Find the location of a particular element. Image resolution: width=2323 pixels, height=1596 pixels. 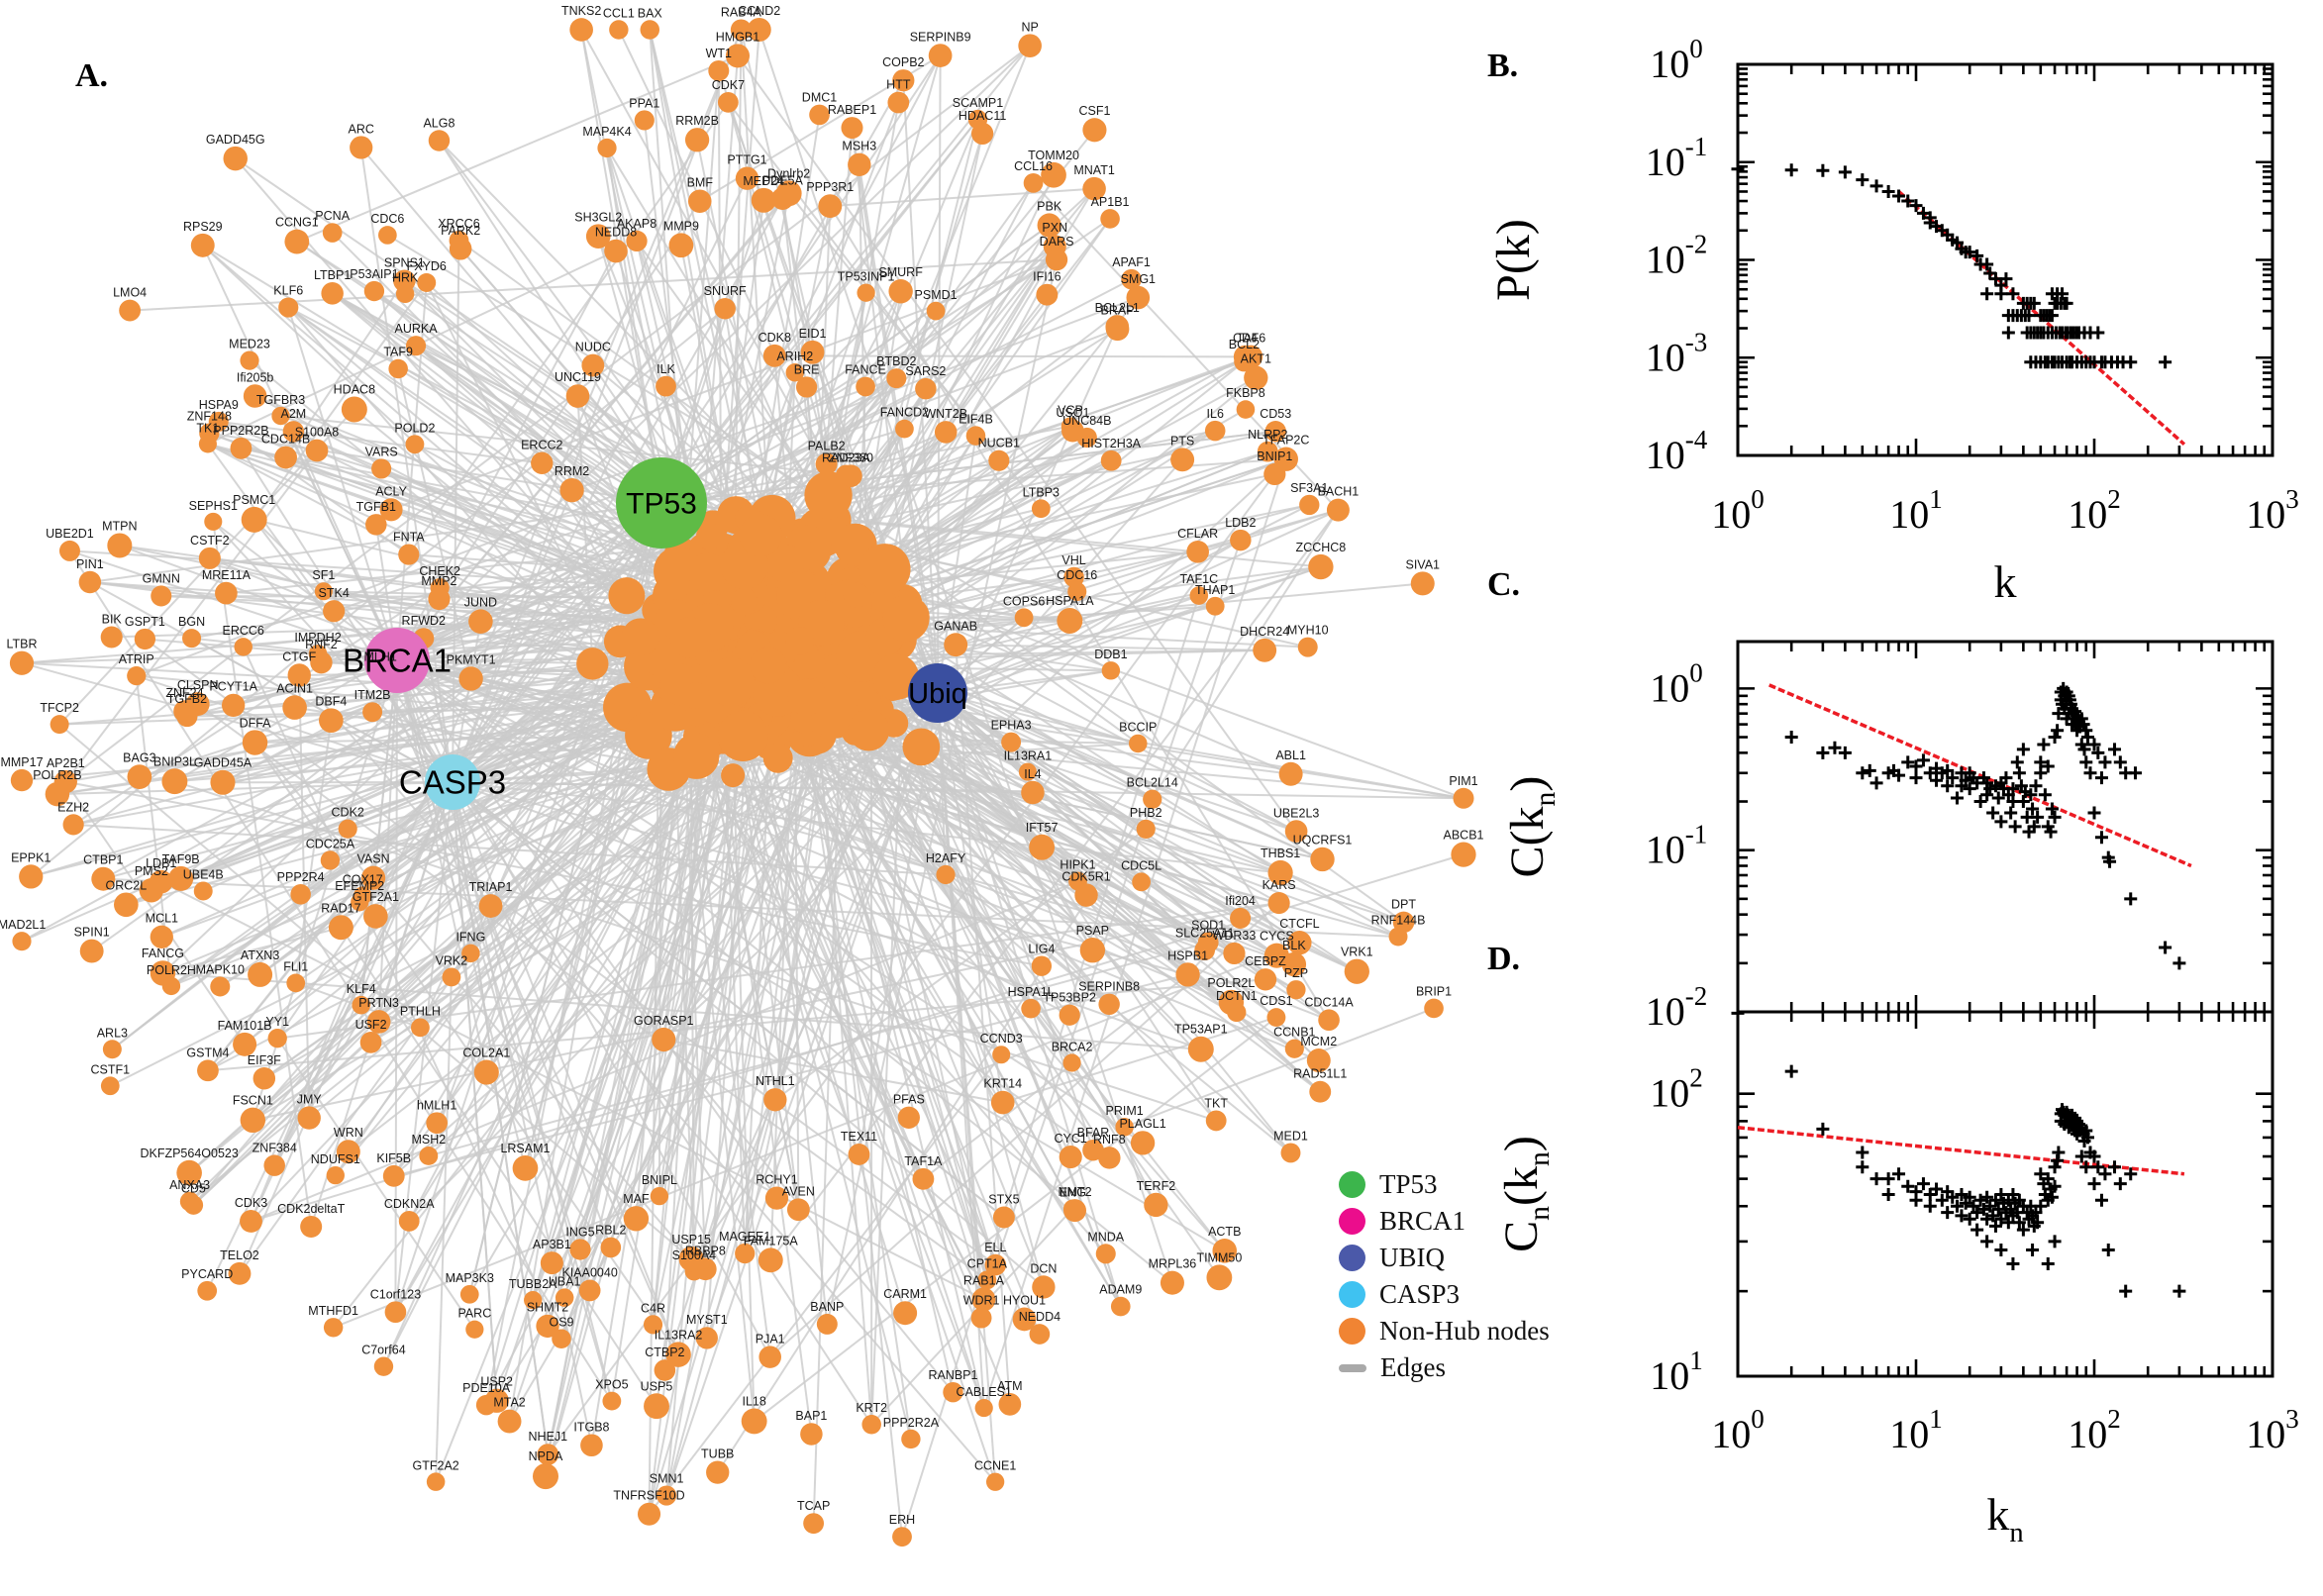

network-node-label: RAB1A is located at coordinates (984, 1280).